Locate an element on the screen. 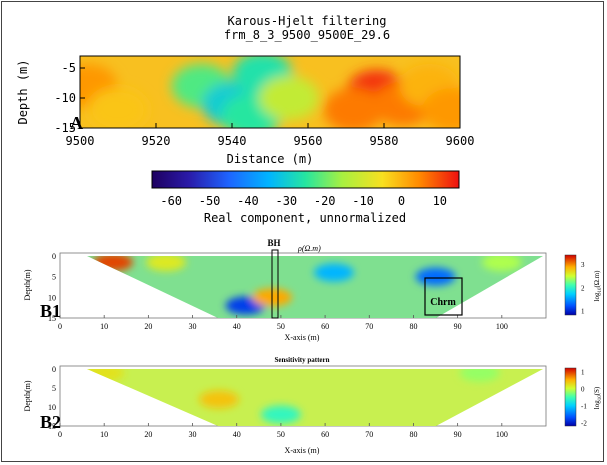  b2-xtick-label: 70 is located at coordinates (369, 434).